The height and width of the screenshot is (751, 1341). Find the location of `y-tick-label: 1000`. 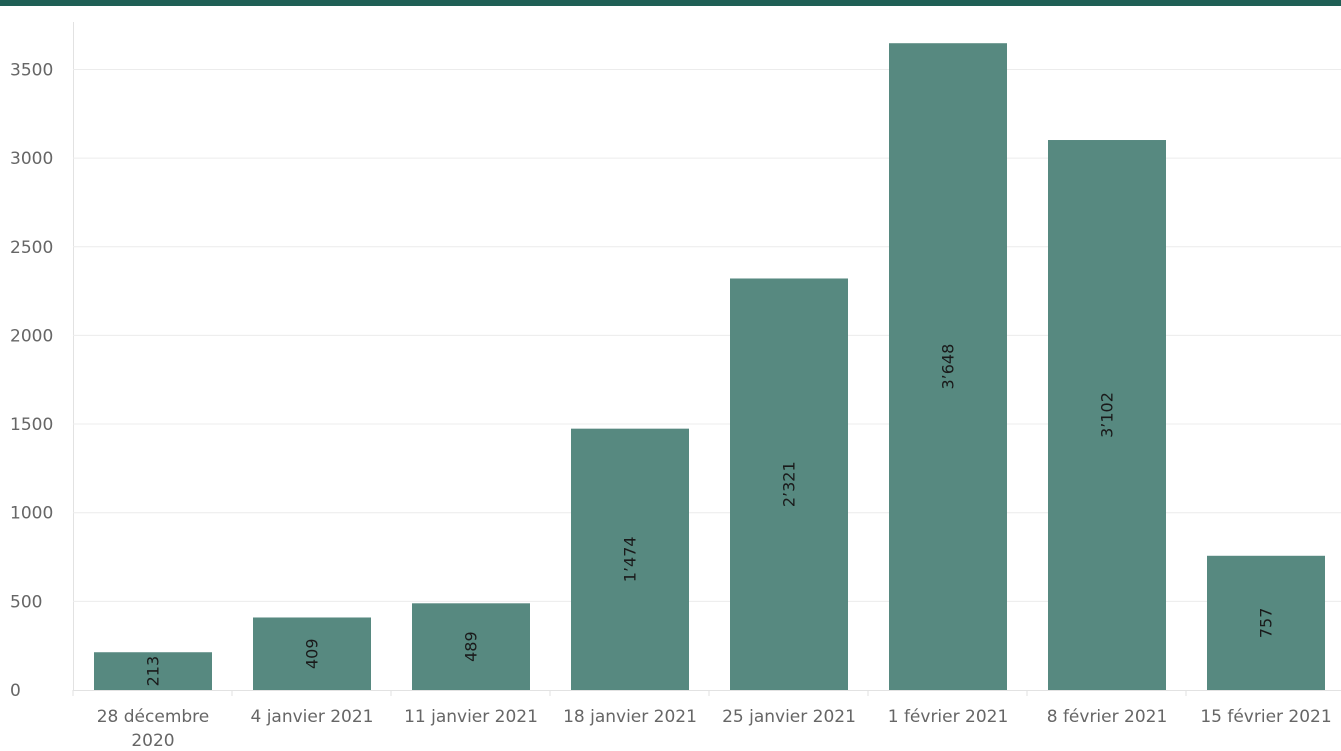

y-tick-label: 1000 is located at coordinates (31, 514).